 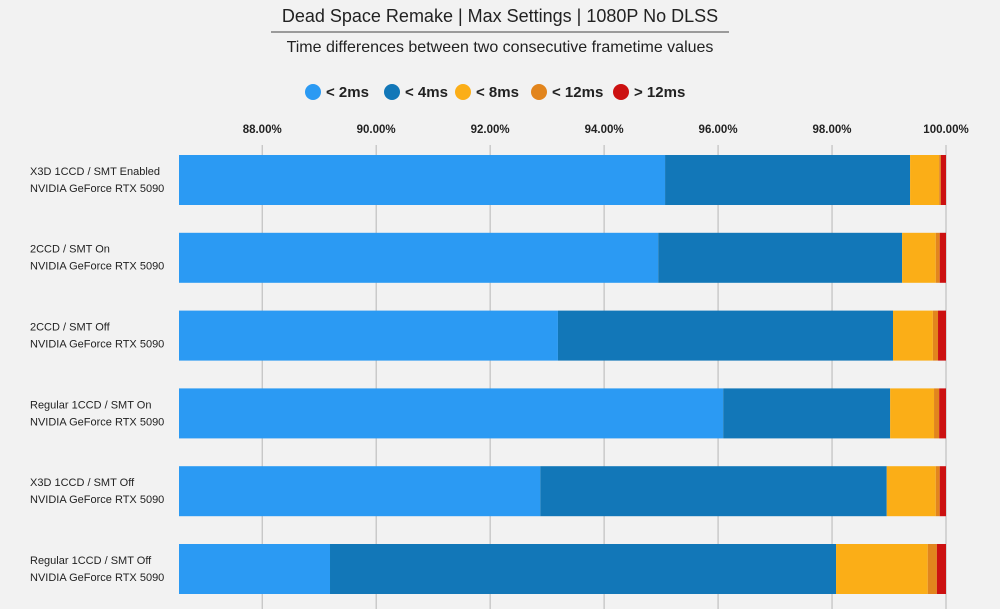 What do you see at coordinates (82, 483) in the screenshot?
I see `y-tick-label: X3D 1CCD / SMT Off` at bounding box center [82, 483].